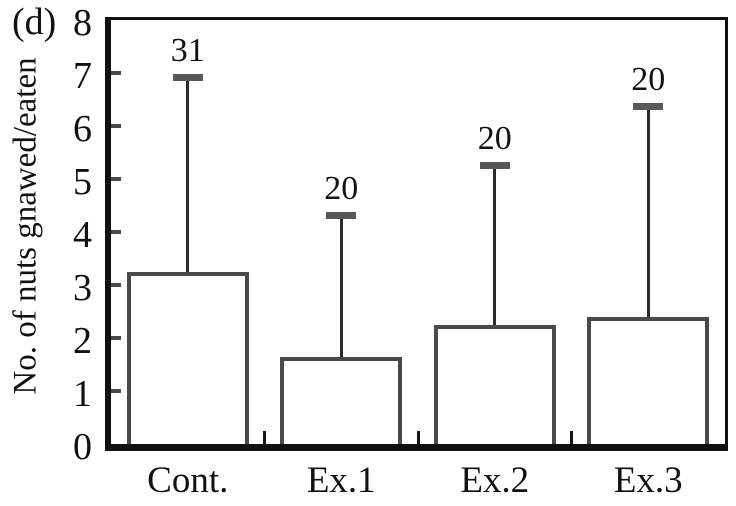  I want to click on x-tick-label: Cont., so click(188, 480).